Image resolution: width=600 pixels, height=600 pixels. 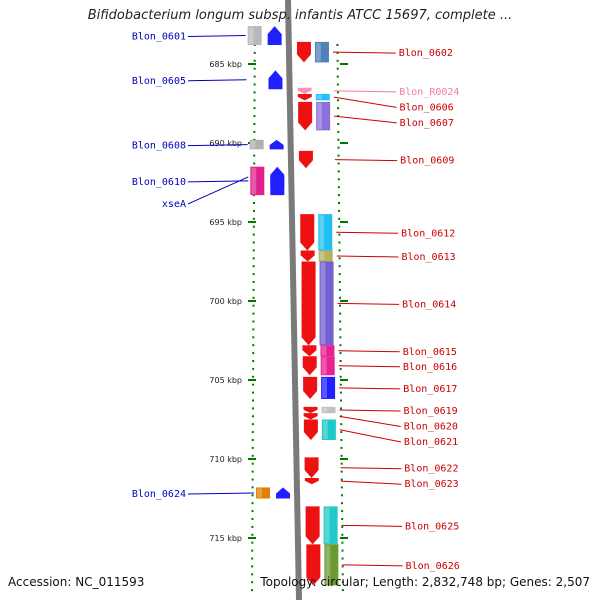 What do you see at coordinates (428, 233) in the screenshot?
I see `gene-label-blon_0612: Blon_0612` at bounding box center [428, 233].